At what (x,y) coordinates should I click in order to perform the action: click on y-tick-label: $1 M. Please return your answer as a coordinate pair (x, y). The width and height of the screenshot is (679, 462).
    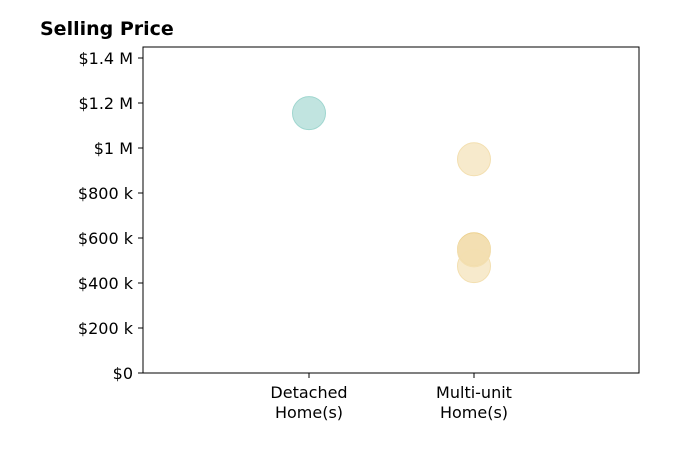
    Looking at the image, I should click on (113, 148).